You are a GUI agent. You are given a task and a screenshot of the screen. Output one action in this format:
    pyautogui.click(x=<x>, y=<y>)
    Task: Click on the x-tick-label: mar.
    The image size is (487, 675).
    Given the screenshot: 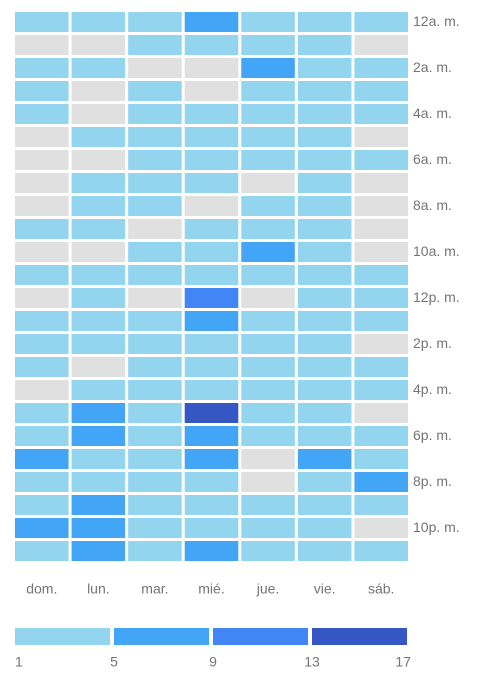 What is the action you would take?
    pyautogui.click(x=154, y=589)
    